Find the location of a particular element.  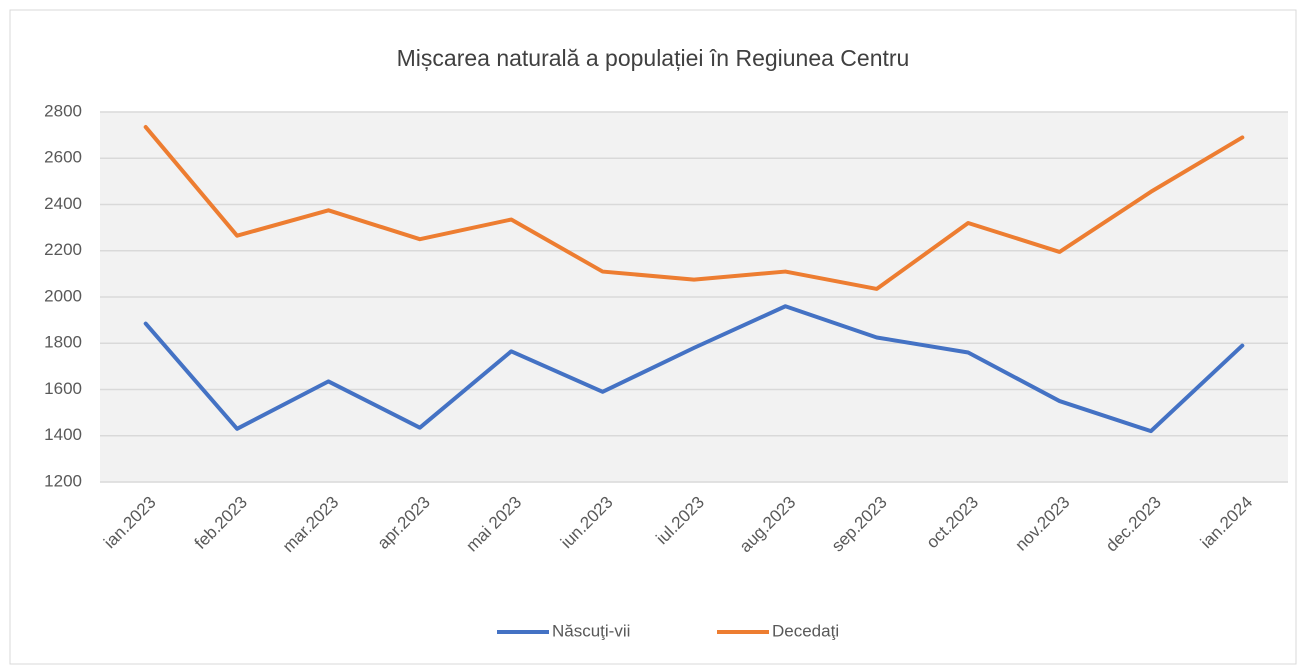

y-tick-label: 1600 is located at coordinates (63, 388).